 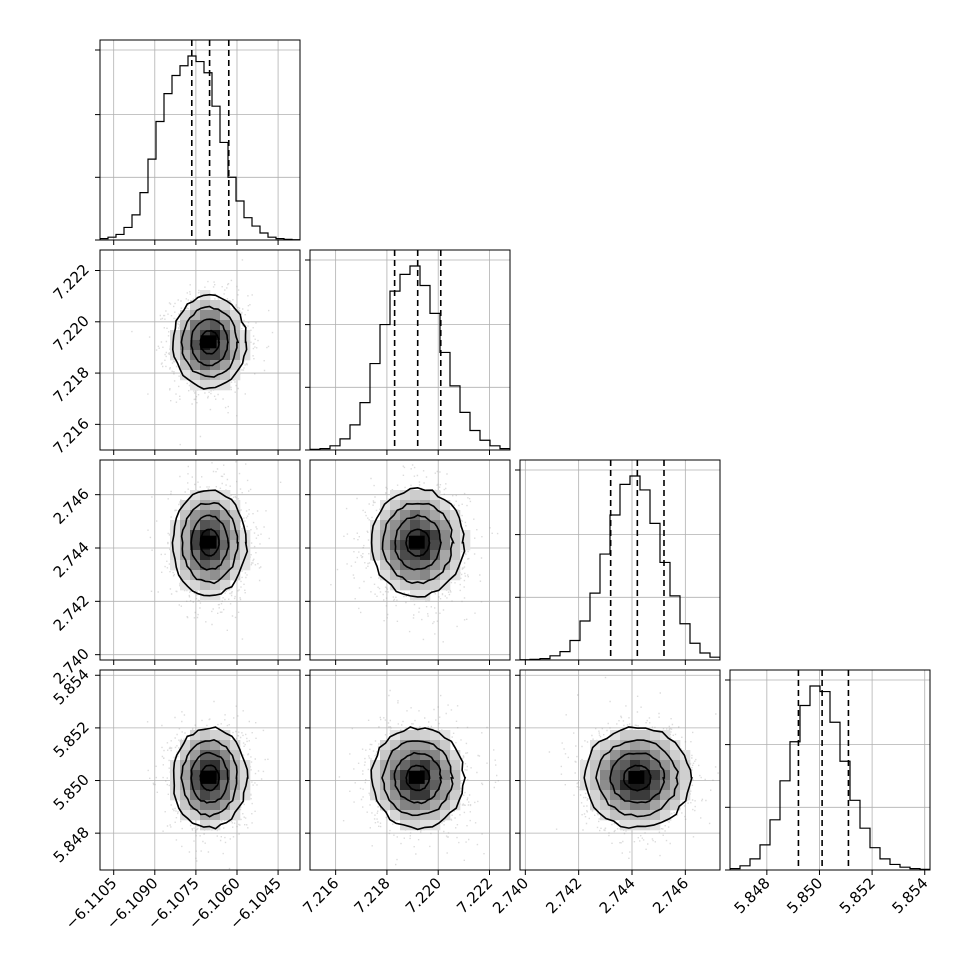 What do you see at coordinates (405, 793) in the screenshot?
I see `panel-3-1: 7.216 7.218 7.220 7.222` at bounding box center [405, 793].